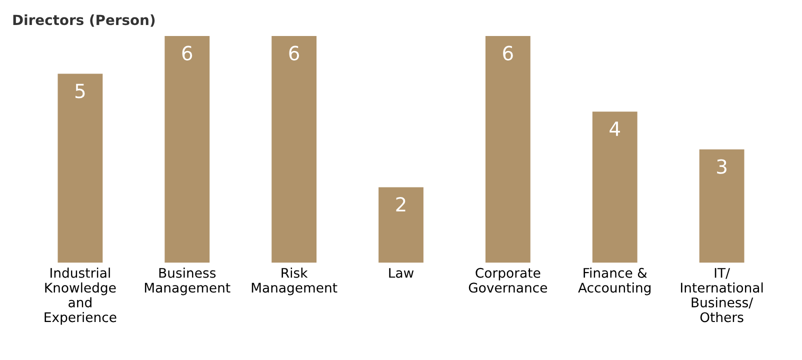 This screenshot has height=360, width=802. What do you see at coordinates (401, 273) in the screenshot?
I see `x-tick-label: Law` at bounding box center [401, 273].